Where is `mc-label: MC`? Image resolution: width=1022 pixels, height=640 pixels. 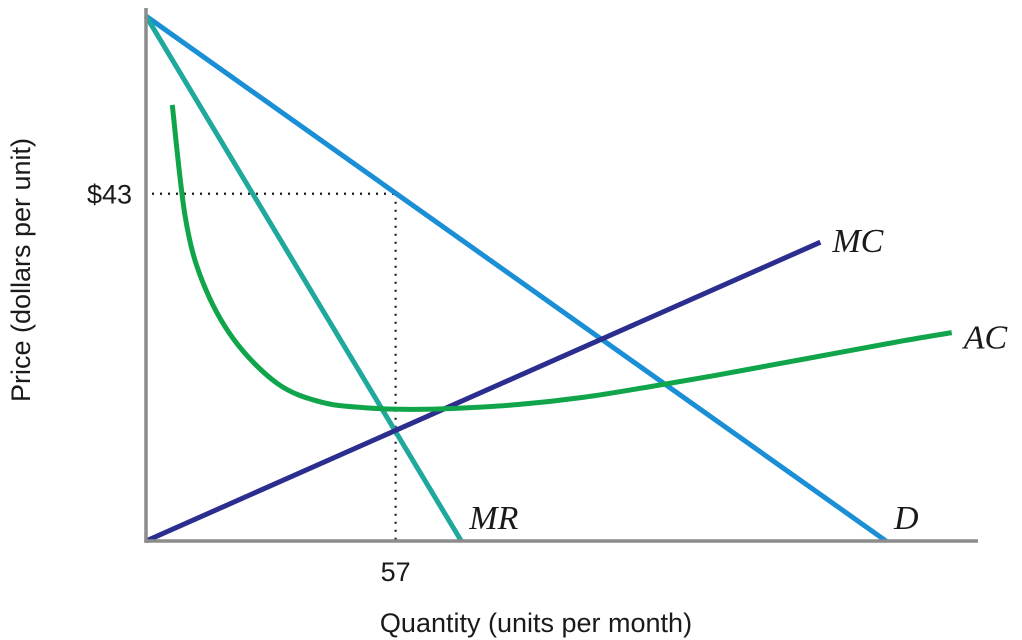 mc-label: MC is located at coordinates (857, 241).